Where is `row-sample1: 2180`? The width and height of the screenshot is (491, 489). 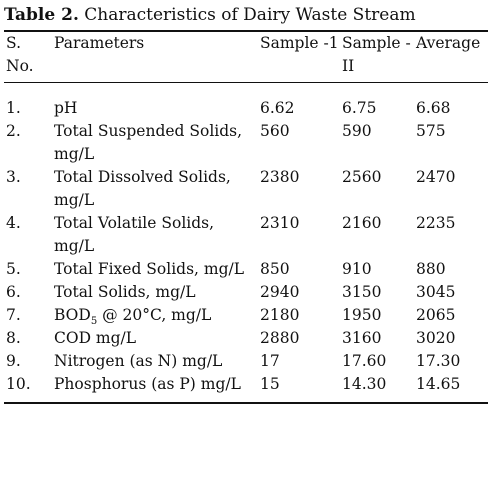
row-sample1: 2180 is located at coordinates (280, 315).